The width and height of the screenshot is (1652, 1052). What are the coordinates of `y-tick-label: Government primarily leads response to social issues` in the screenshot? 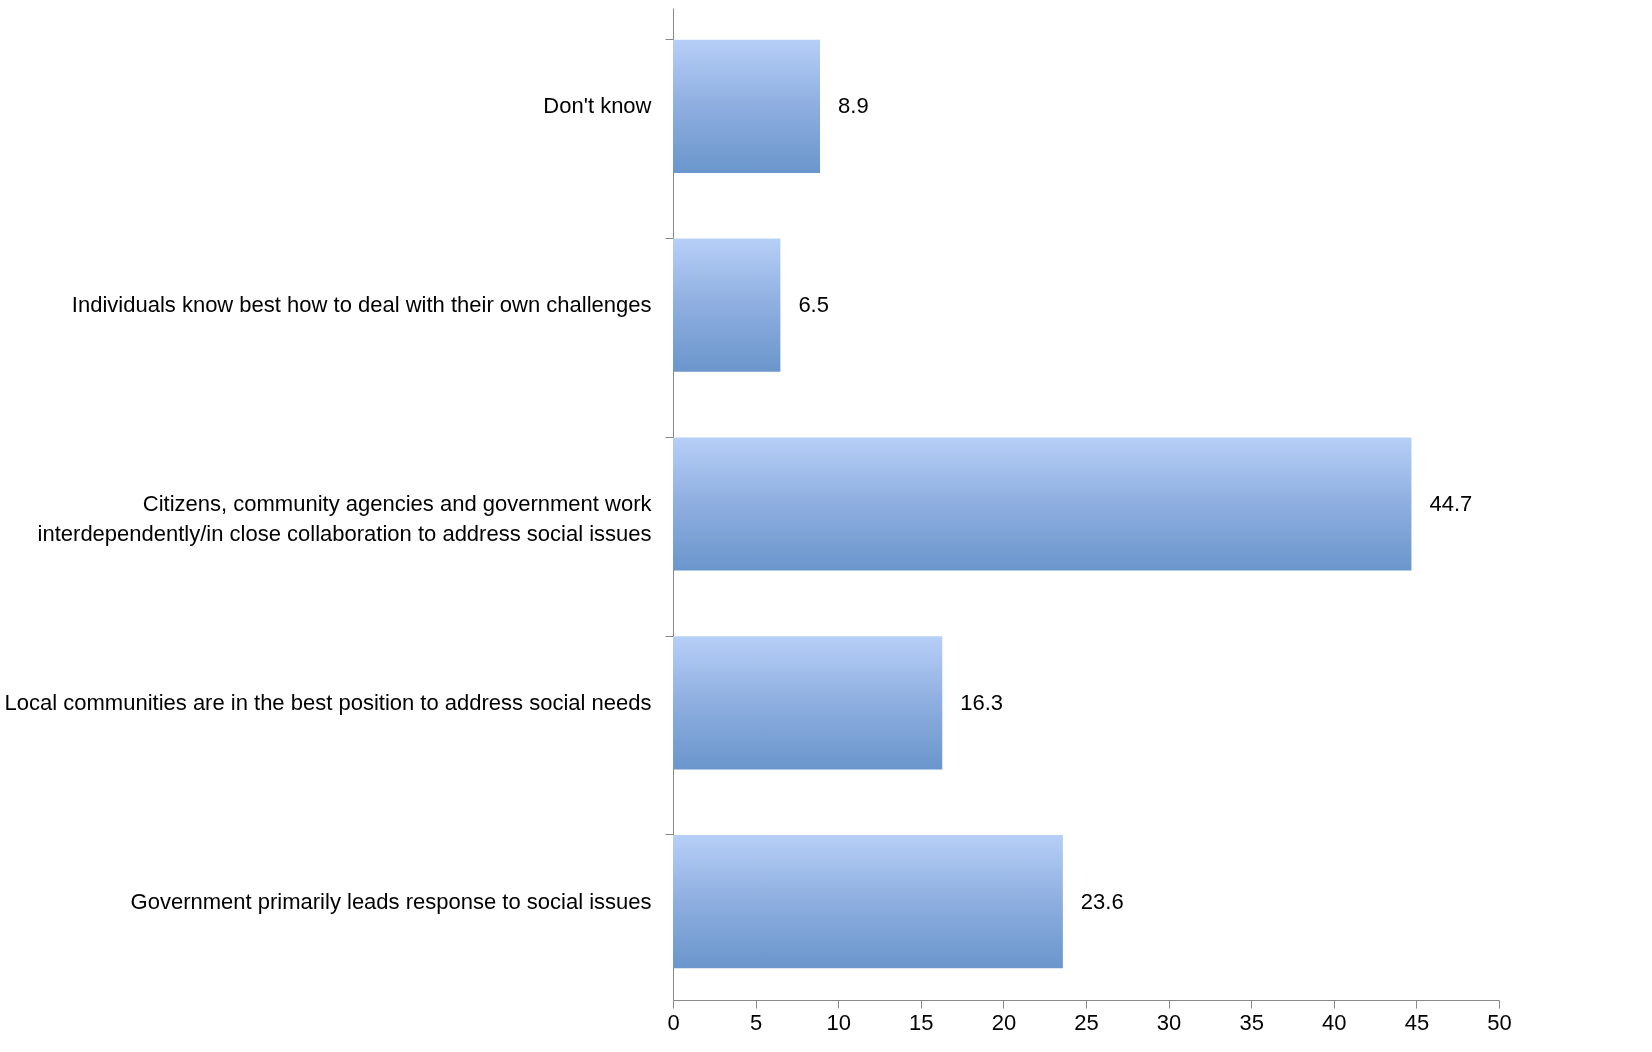 It's located at (391, 901).